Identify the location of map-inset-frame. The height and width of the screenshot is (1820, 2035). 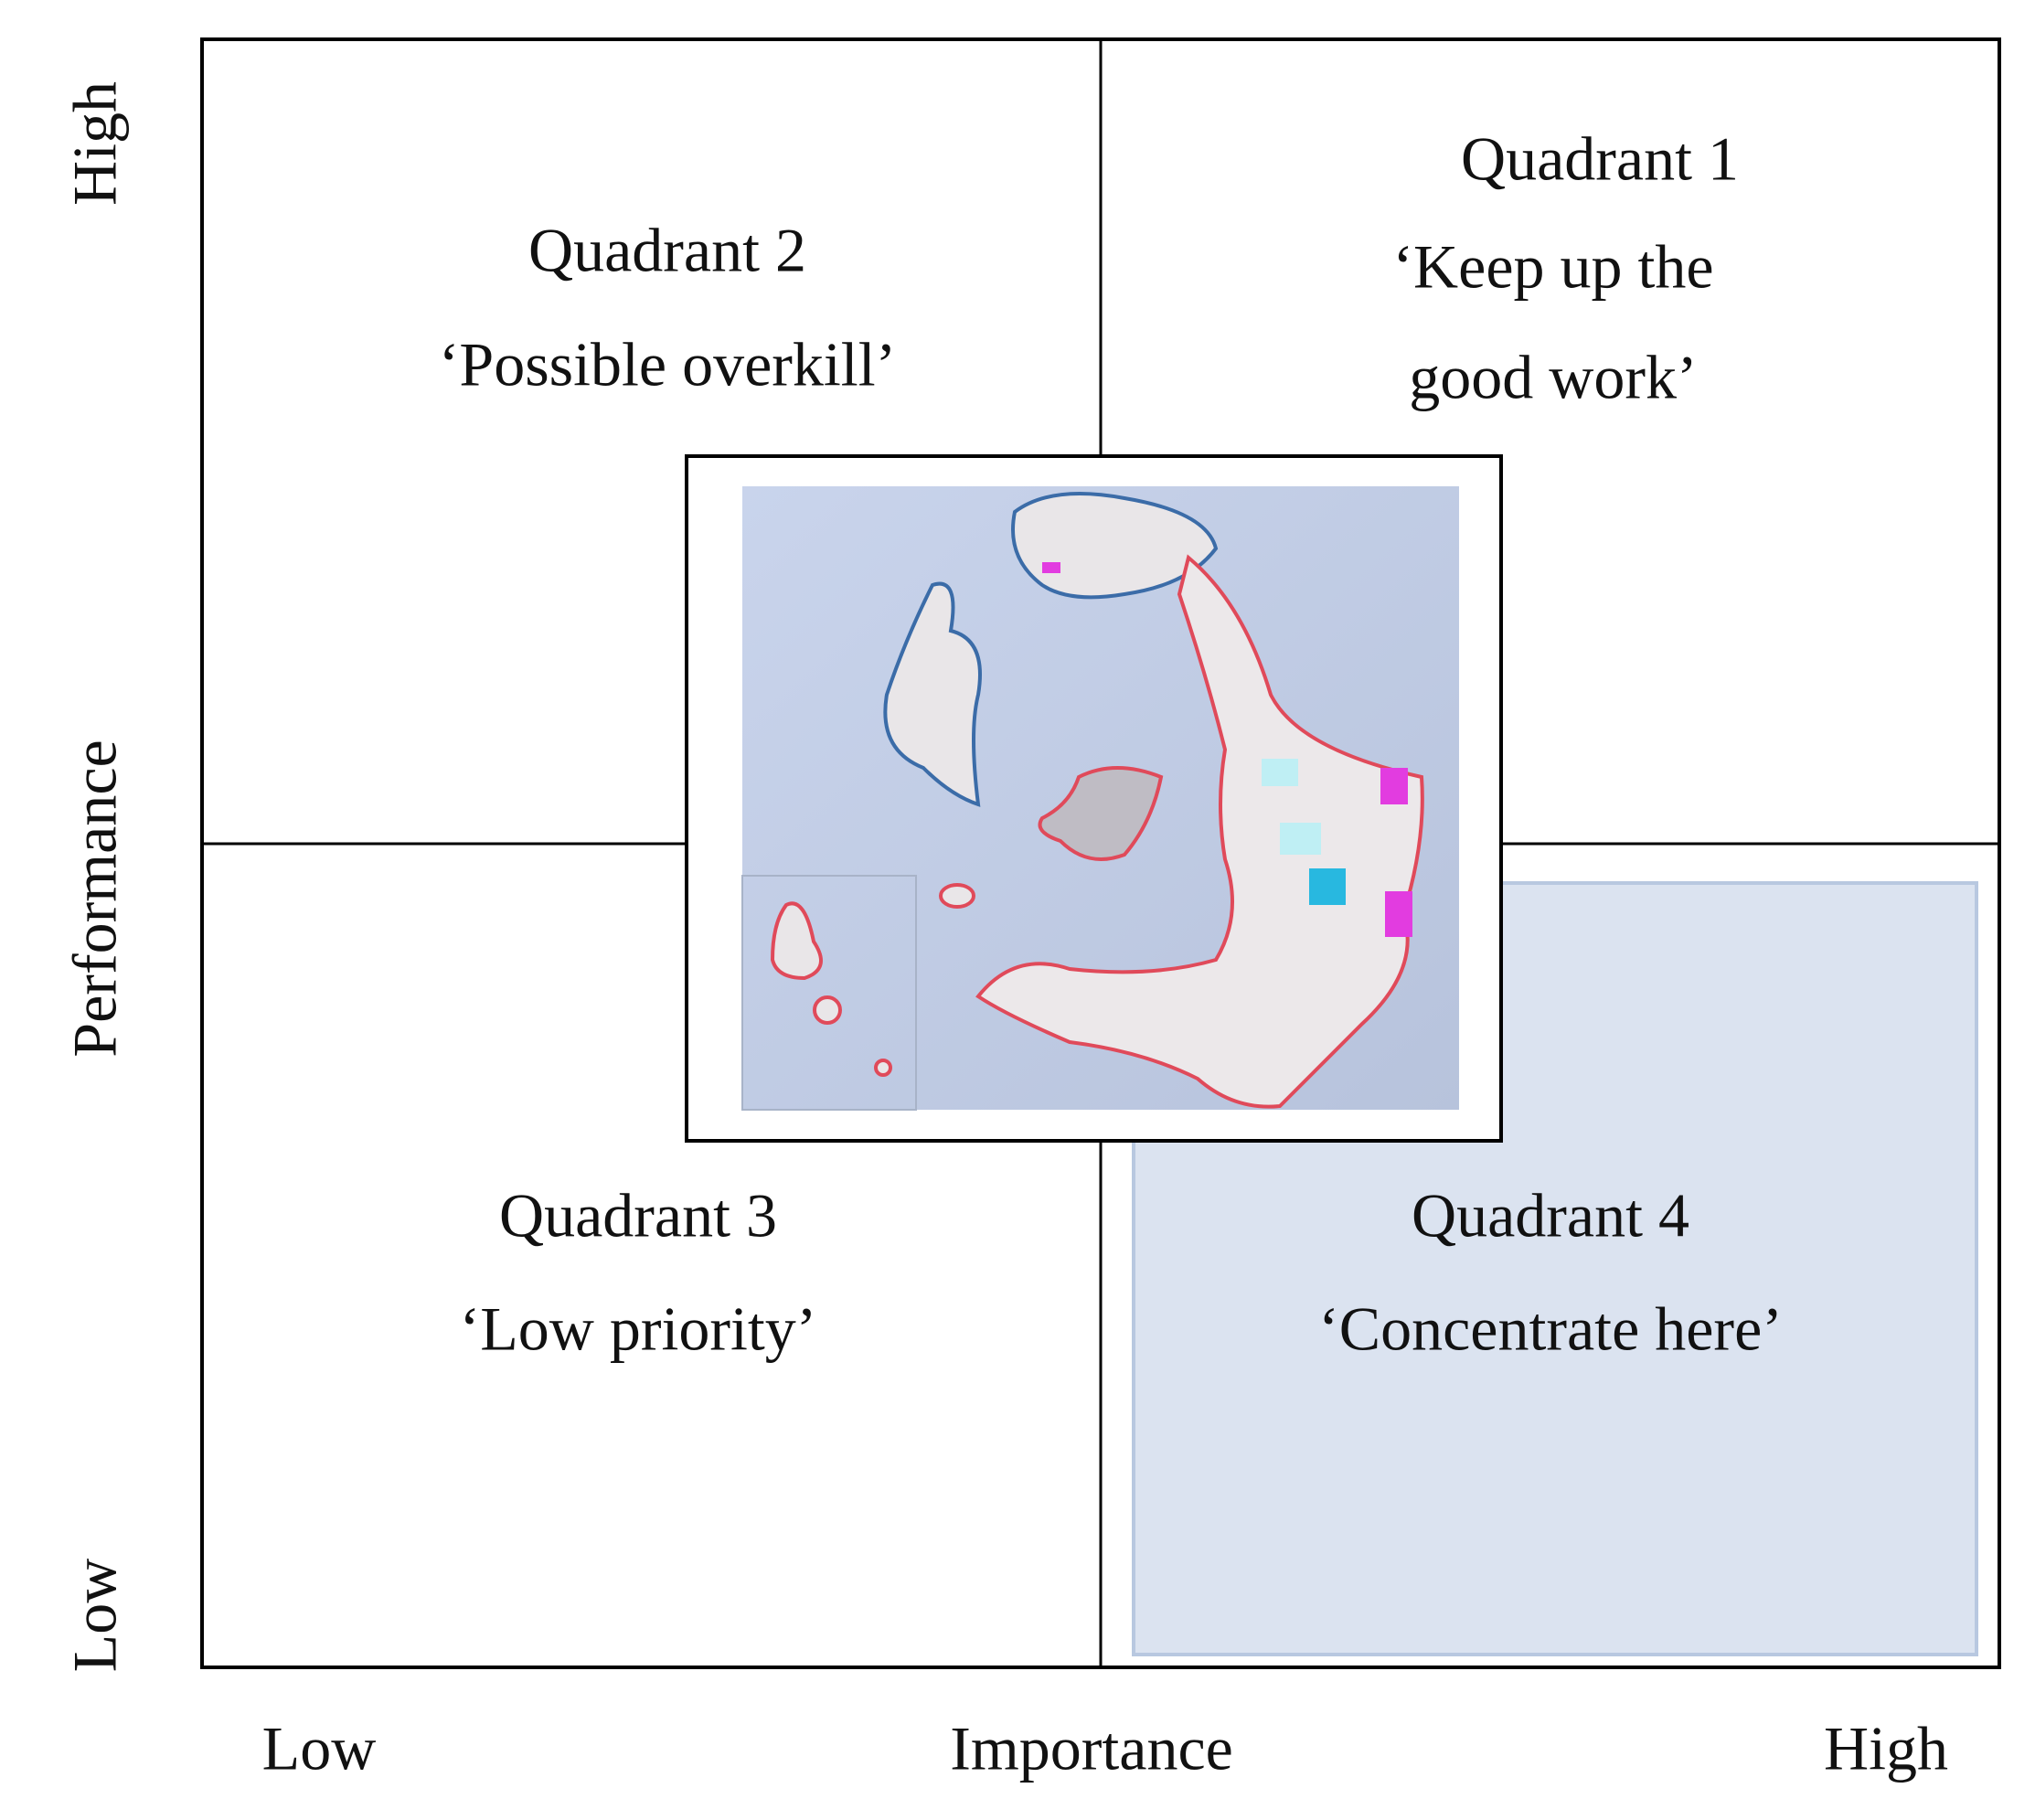
(829, 993).